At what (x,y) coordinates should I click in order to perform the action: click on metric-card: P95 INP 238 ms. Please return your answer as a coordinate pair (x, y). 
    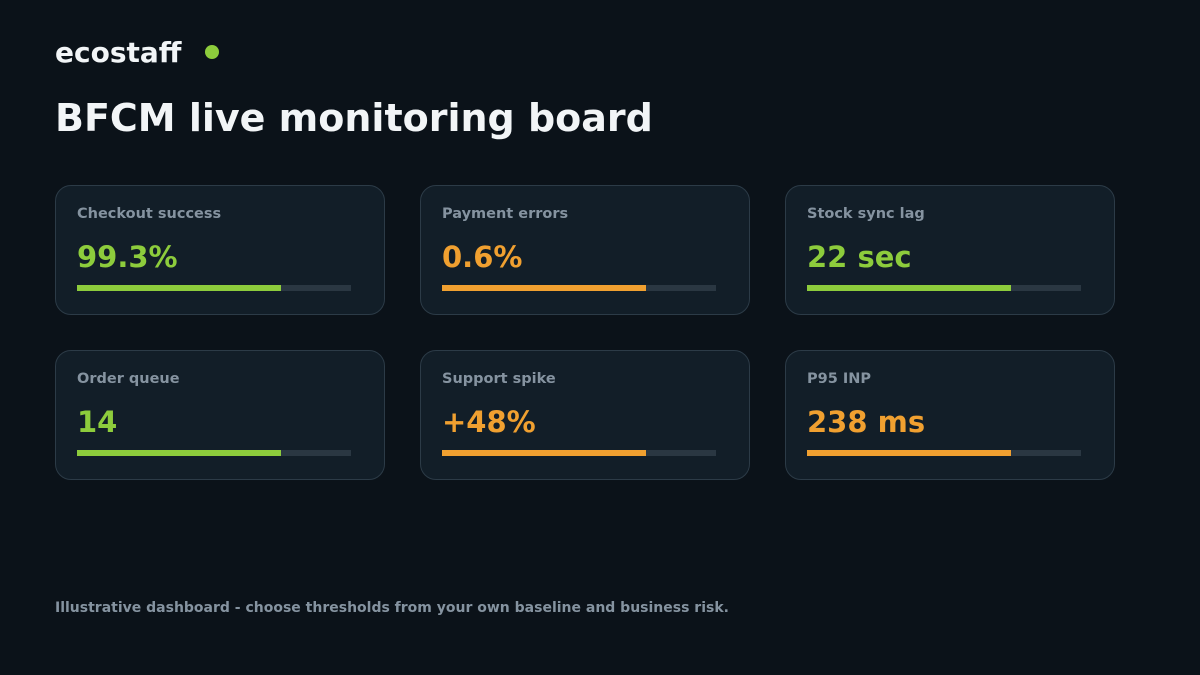
    Looking at the image, I should click on (950, 415).